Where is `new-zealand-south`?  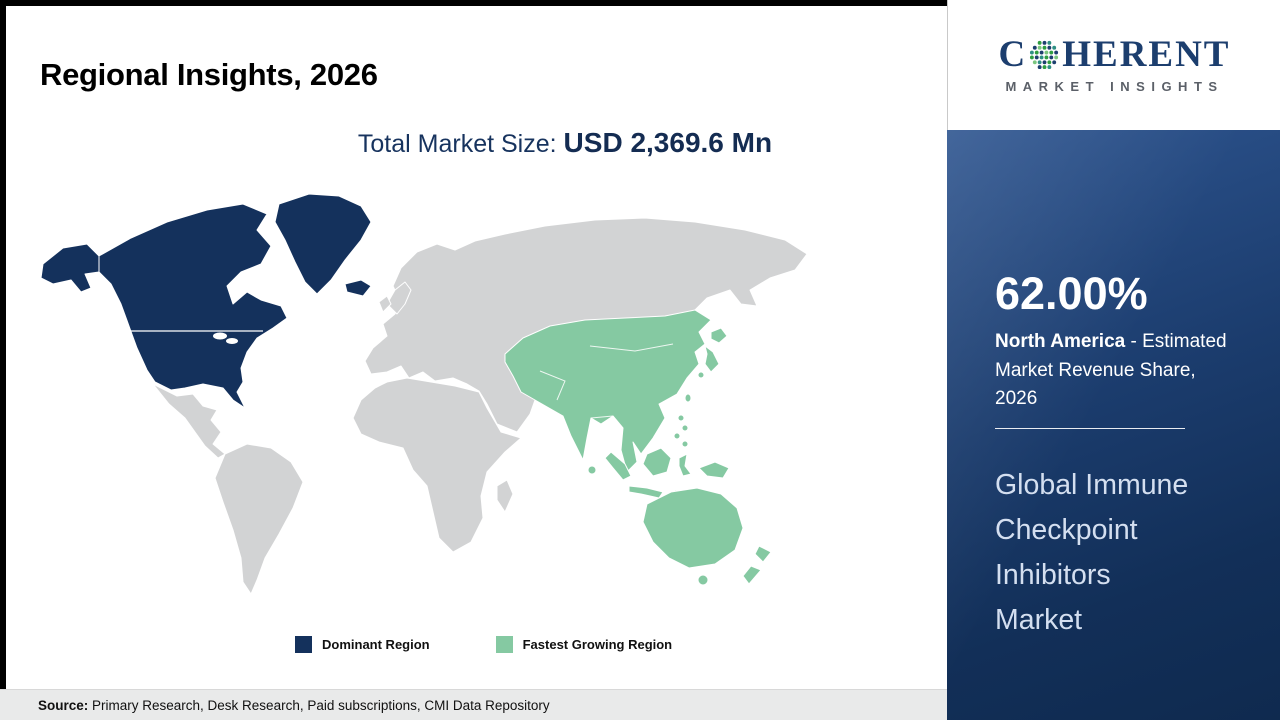
new-zealand-south is located at coordinates (752, 575).